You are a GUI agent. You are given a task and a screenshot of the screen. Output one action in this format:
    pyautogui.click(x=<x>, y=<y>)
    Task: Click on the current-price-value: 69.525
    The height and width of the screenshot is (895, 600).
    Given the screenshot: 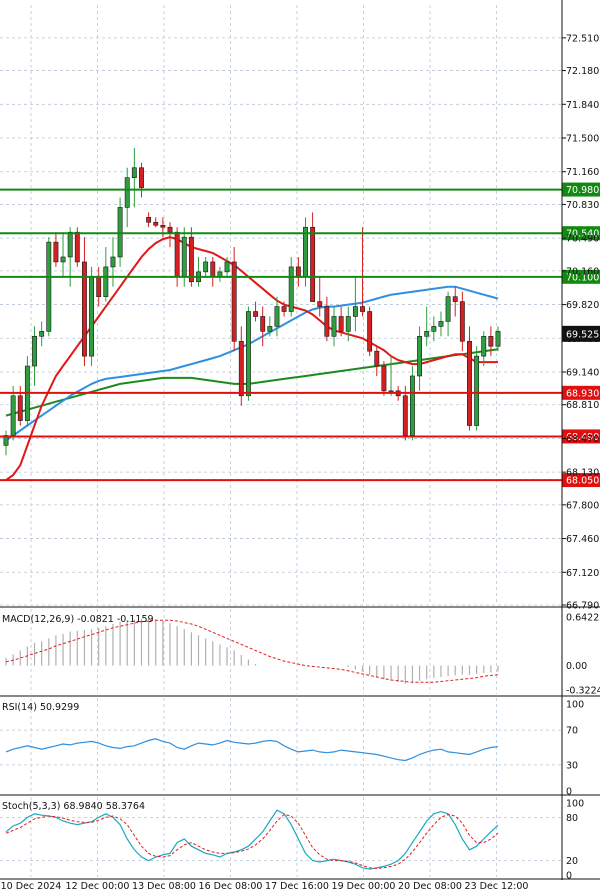 What is the action you would take?
    pyautogui.click(x=582, y=334)
    